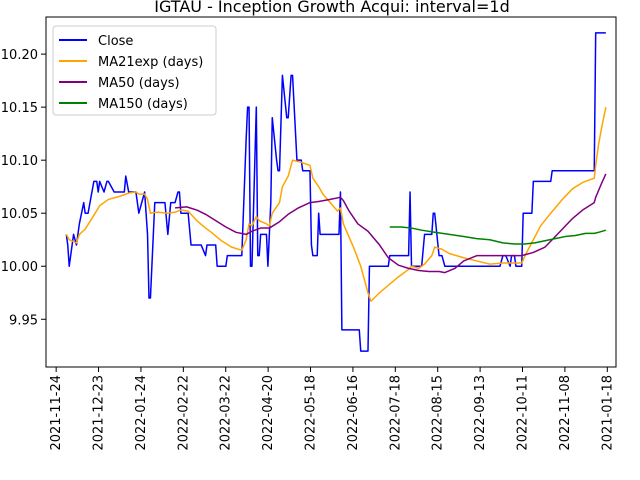 This screenshot has width=640, height=480. Describe the element at coordinates (23, 188) in the screenshot. I see `y-axis: 9.95 10.00 10.05 10.10 10.15 10.20` at that location.